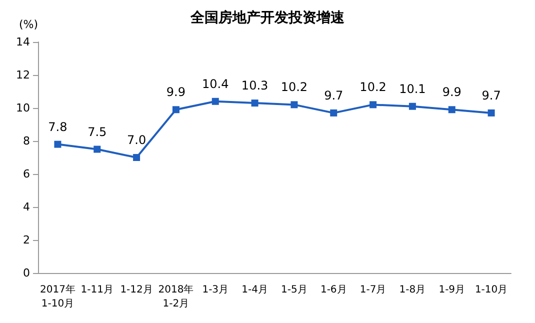  Describe the element at coordinates (26, 240) in the screenshot. I see `y-tick-label: 2` at that location.